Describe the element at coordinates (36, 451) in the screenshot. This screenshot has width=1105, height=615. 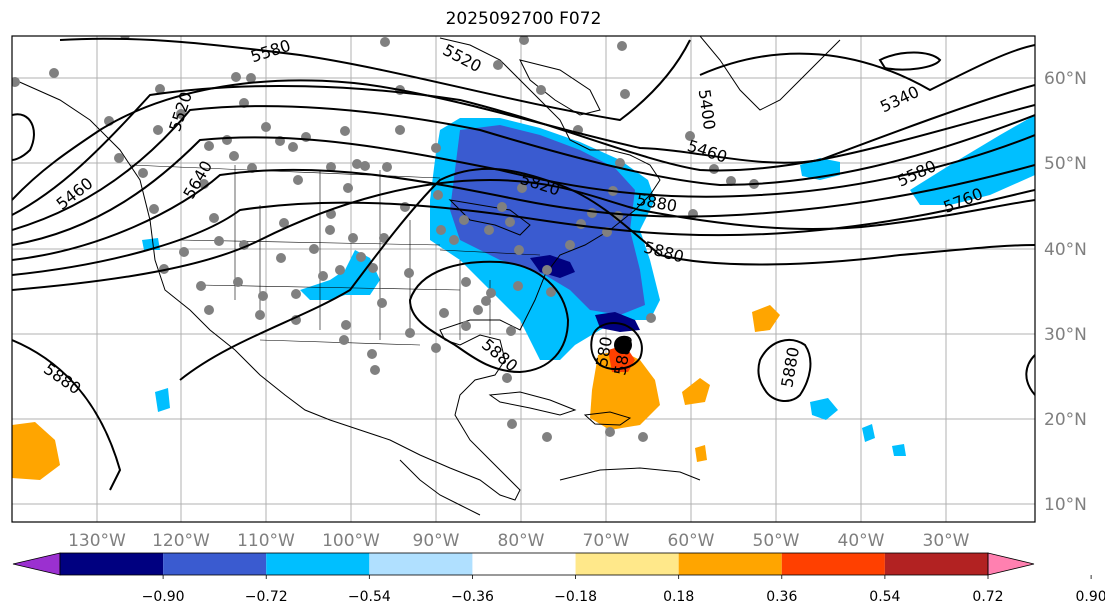
I see `orange-region-pacific` at that location.